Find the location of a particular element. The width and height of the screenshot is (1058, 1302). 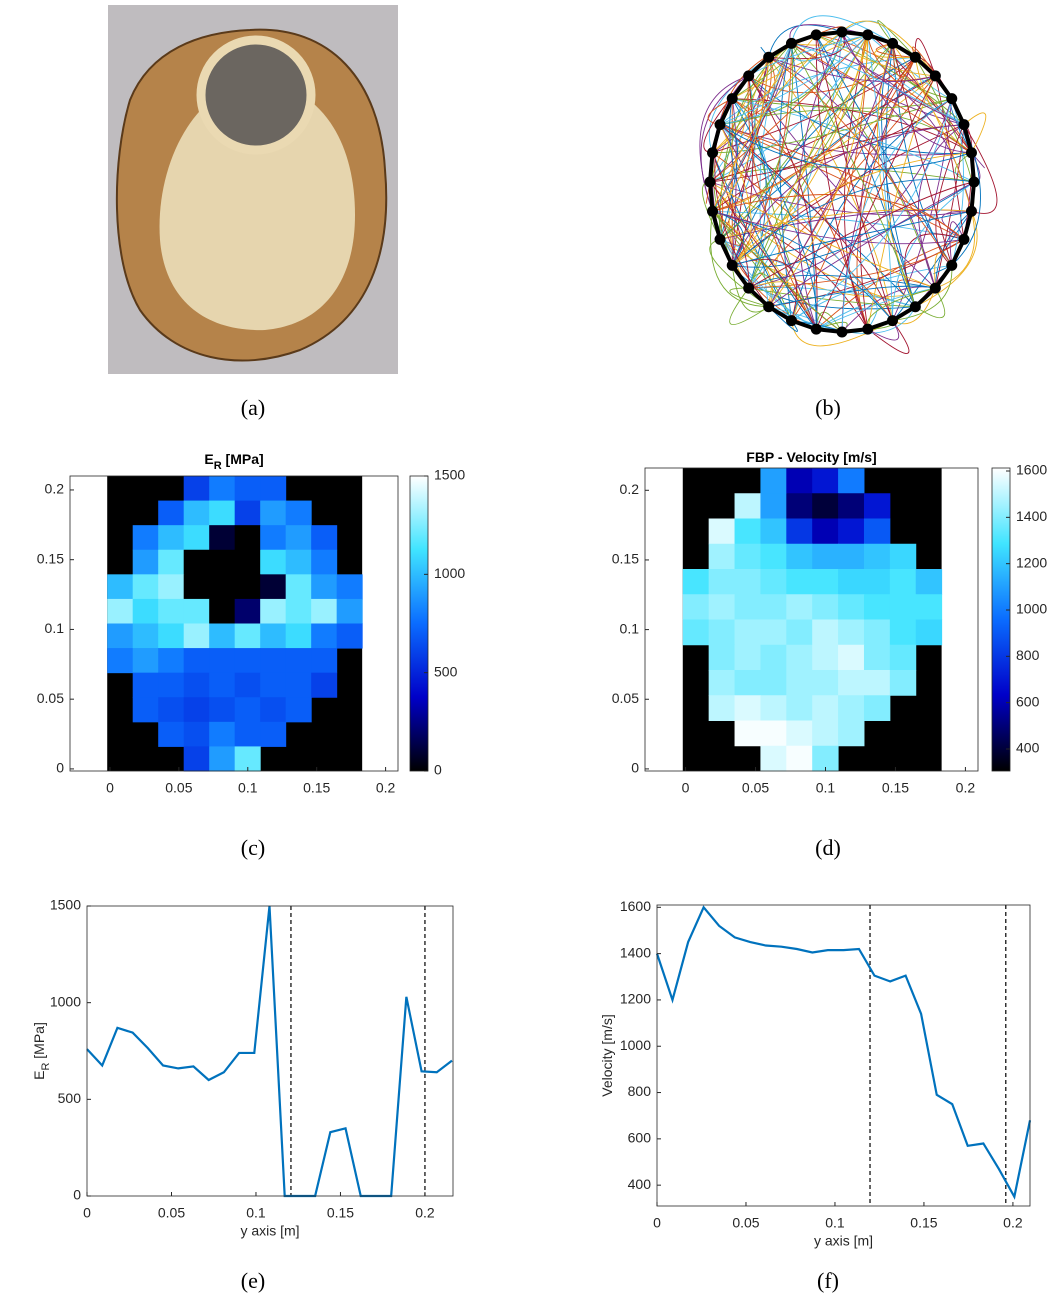

y-tick-label: 0.2 is located at coordinates (55, 489).